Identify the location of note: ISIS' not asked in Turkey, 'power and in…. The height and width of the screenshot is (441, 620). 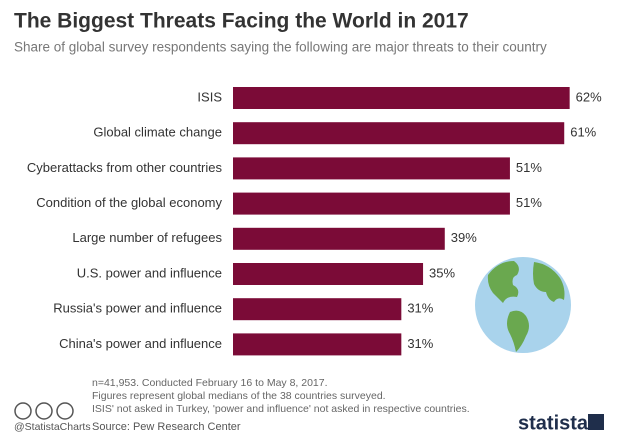
(281, 409).